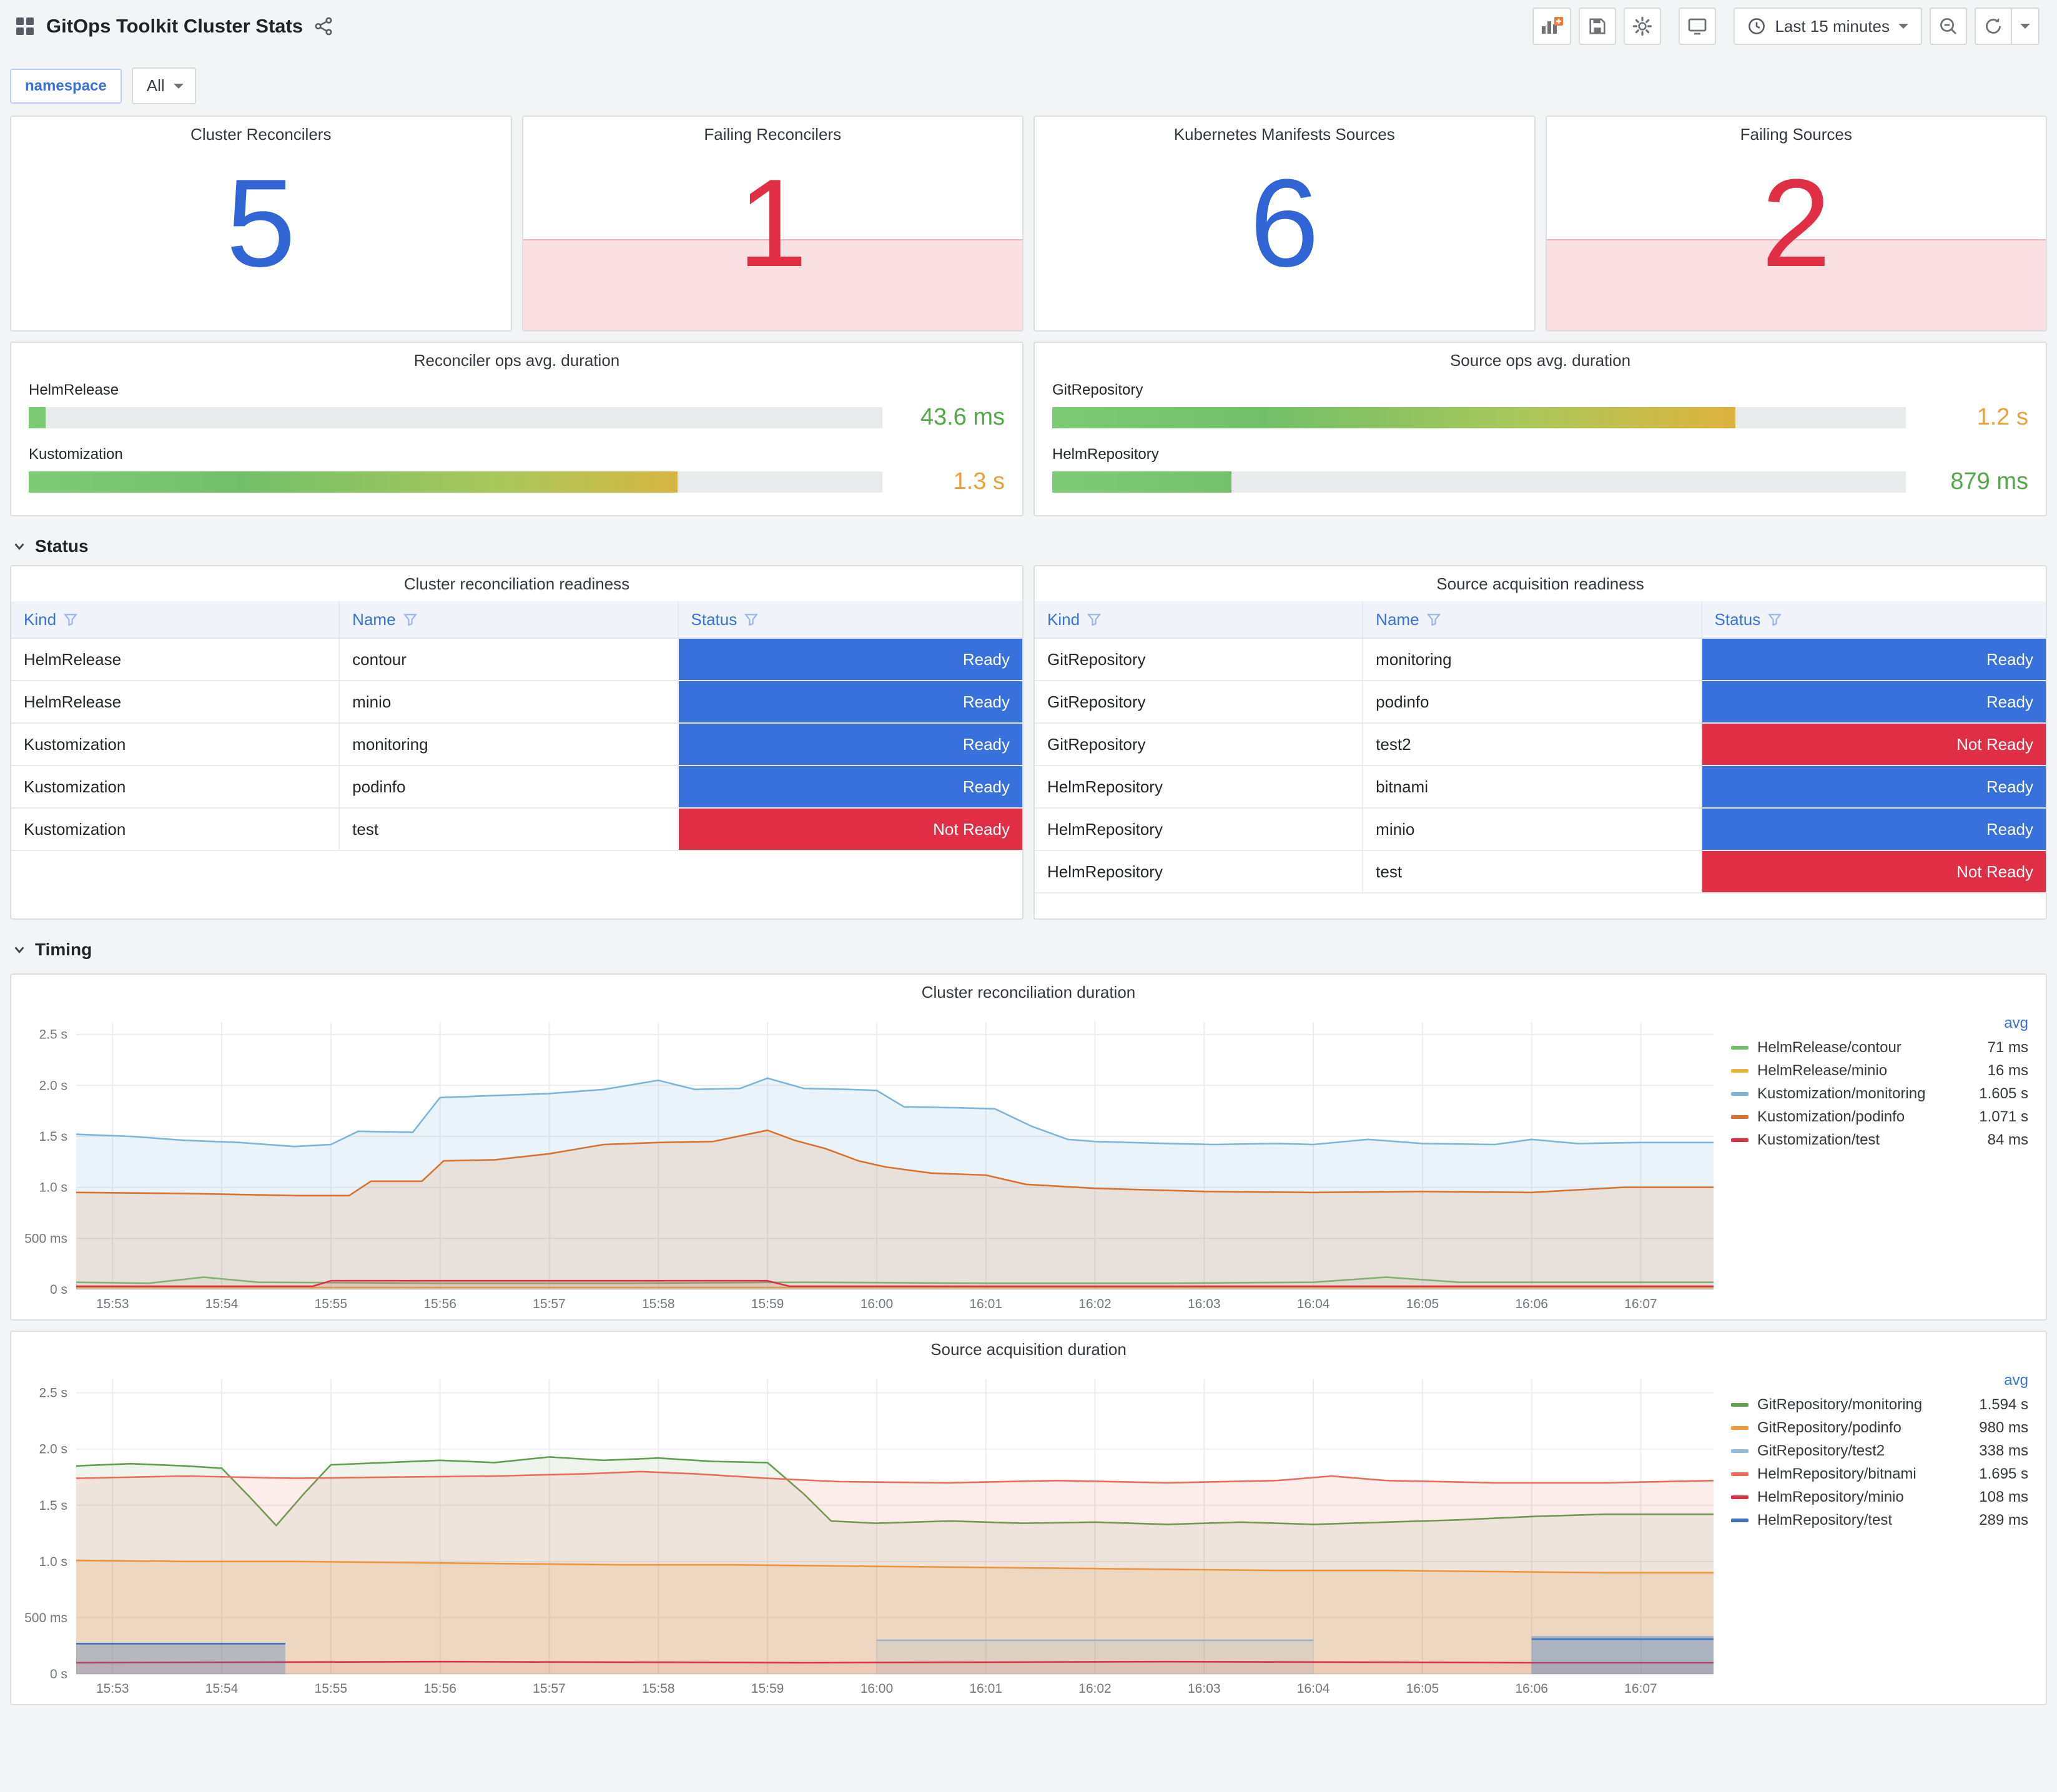  I want to click on legend-series-name: GitRepository/test2, so click(1821, 1450).